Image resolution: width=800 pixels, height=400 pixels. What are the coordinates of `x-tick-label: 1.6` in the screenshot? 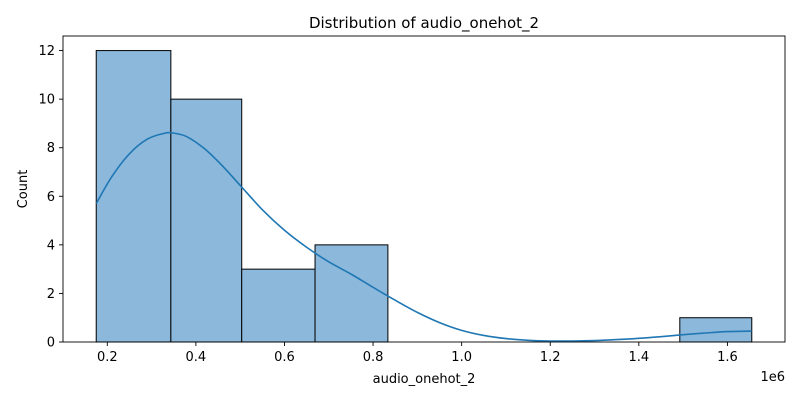 It's located at (727, 357).